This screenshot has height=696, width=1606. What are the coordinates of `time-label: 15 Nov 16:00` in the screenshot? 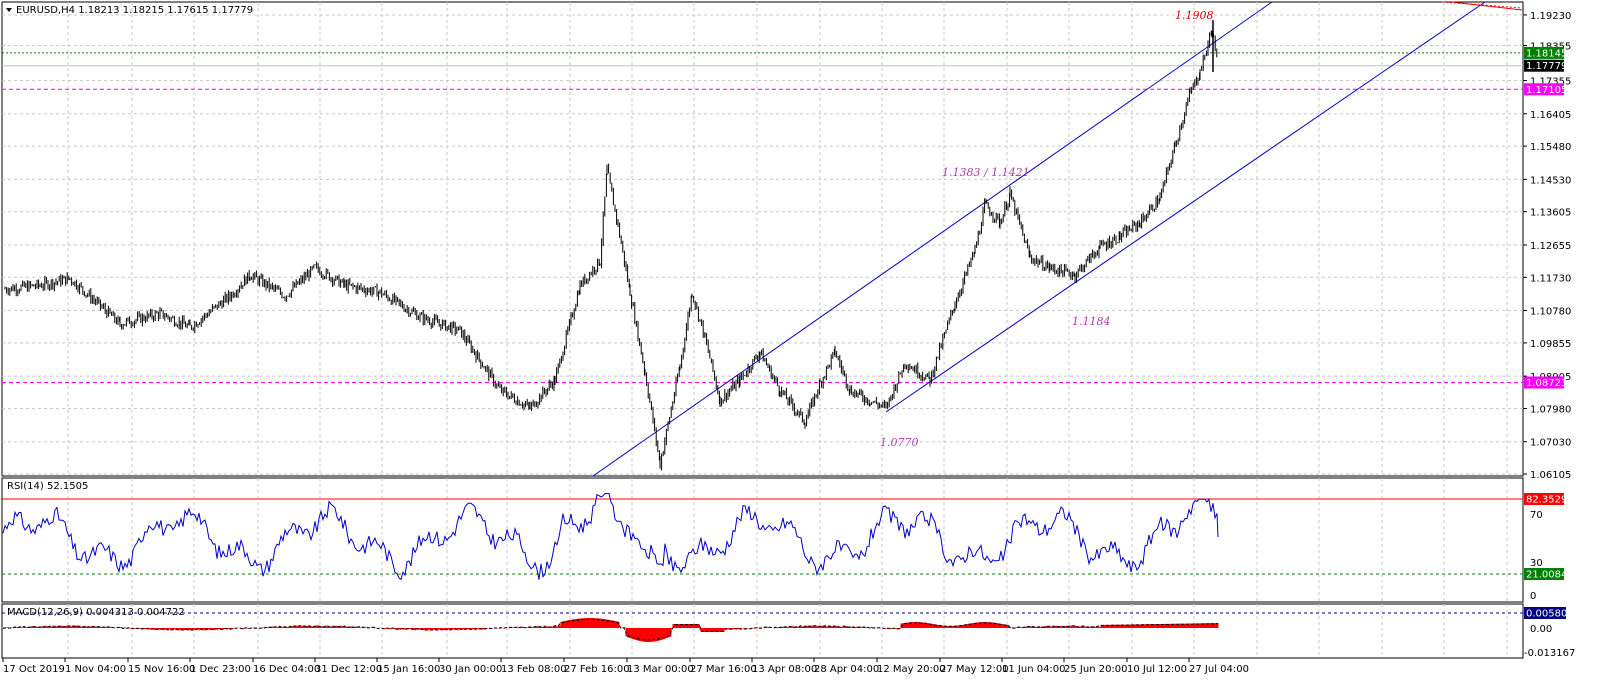 It's located at (161, 669).